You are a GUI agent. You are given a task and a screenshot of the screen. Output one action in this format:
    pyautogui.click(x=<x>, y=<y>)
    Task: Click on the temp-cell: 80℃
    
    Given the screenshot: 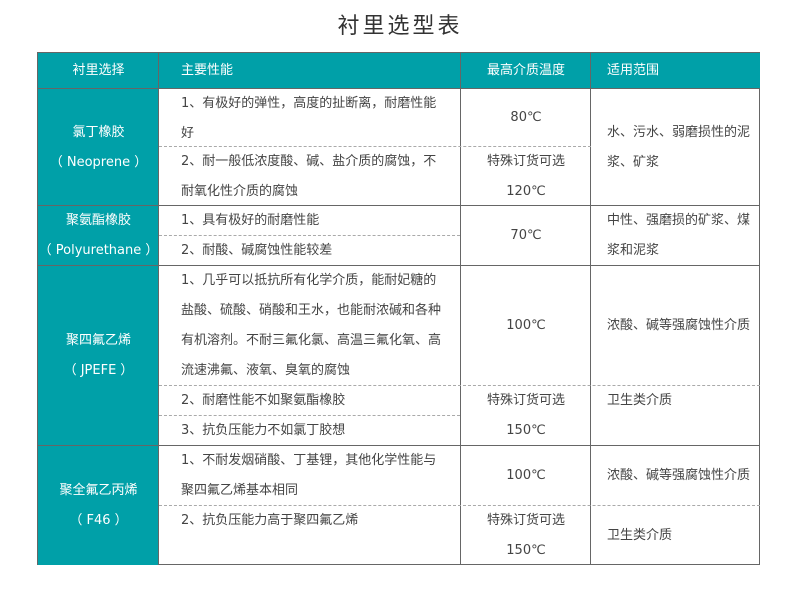 What is the action you would take?
    pyautogui.click(x=526, y=117)
    